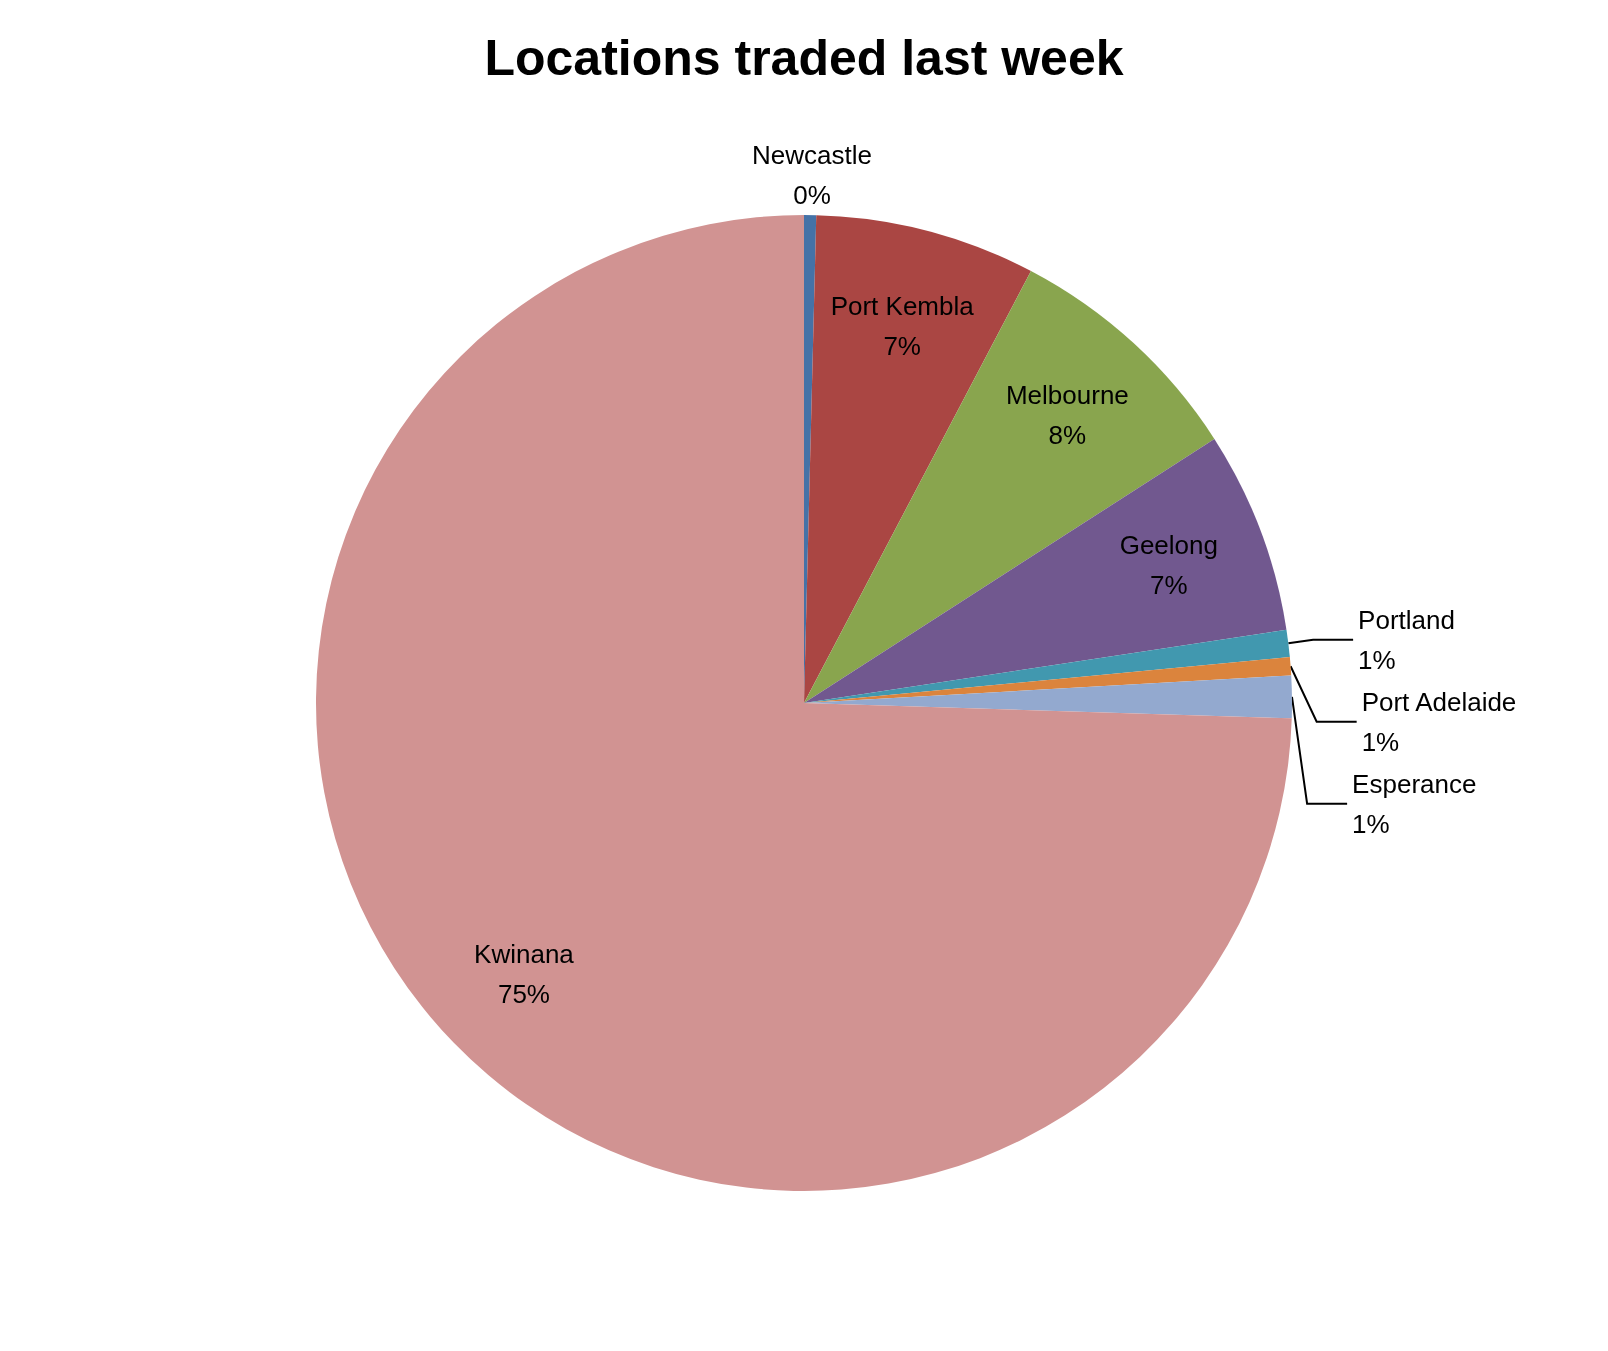  Describe the element at coordinates (1406, 619) in the screenshot. I see `slice-label: Portland` at that location.